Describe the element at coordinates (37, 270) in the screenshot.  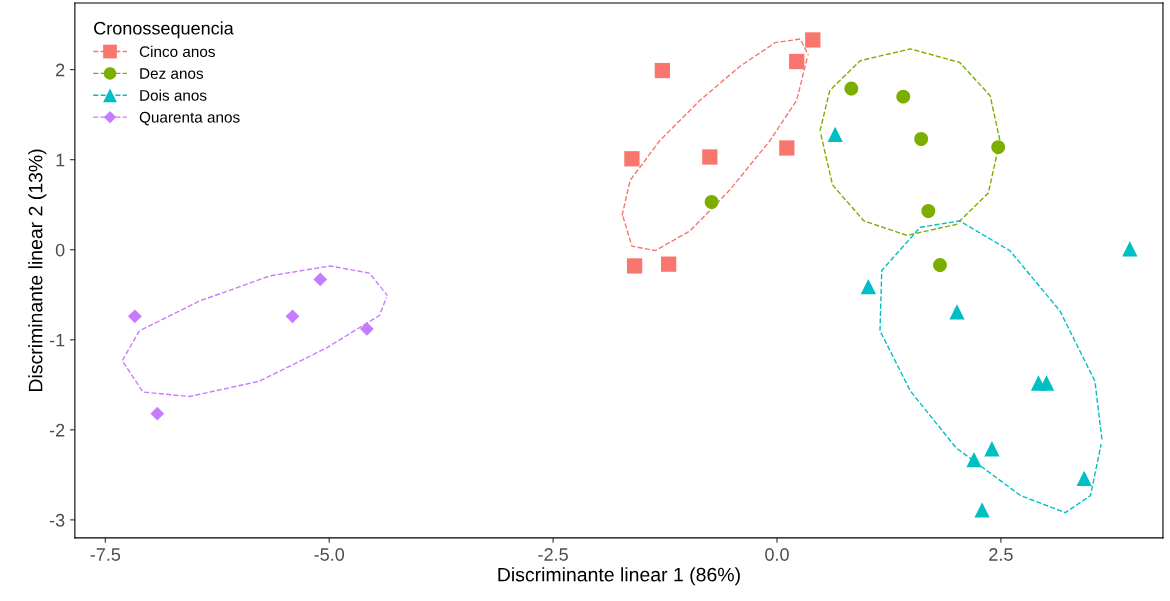
I see `y-axis-title: Discriminante linear 2 (13%)` at that location.